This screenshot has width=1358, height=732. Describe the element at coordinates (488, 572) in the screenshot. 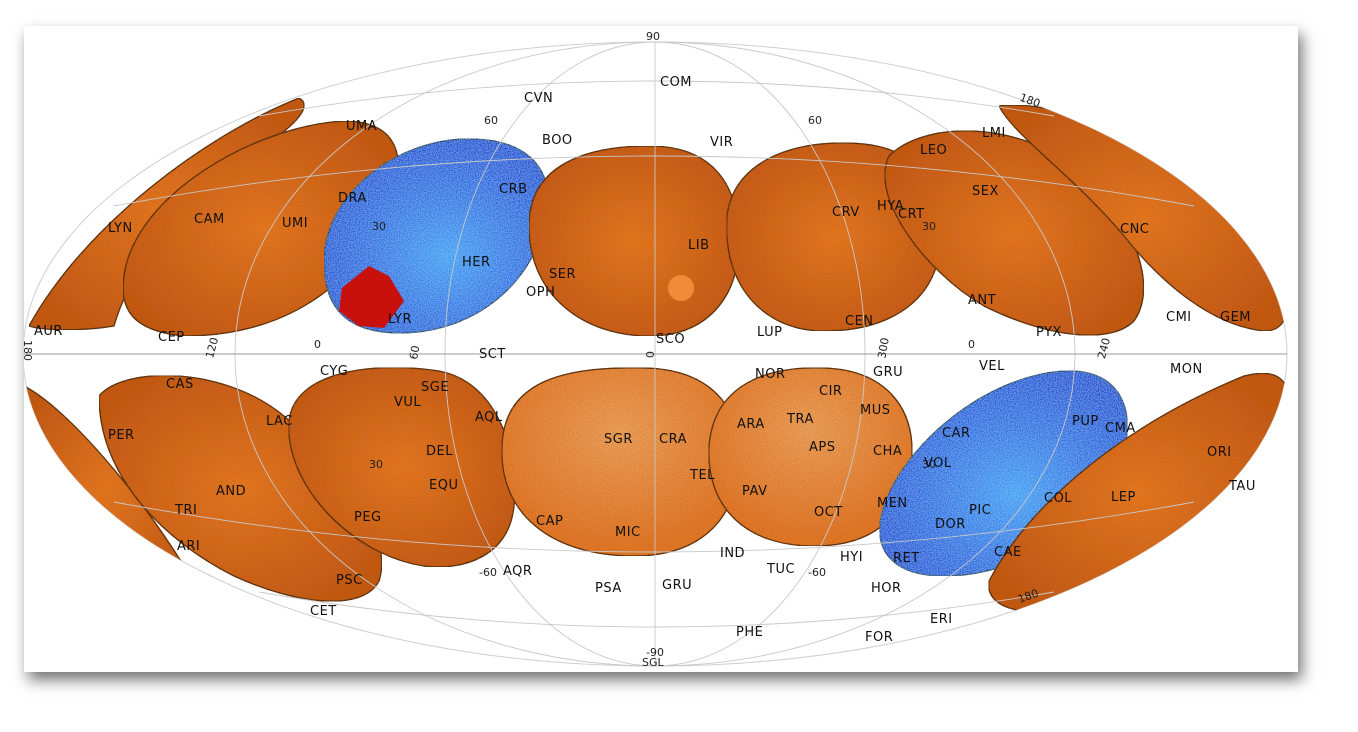

I see `tick-lat-m60-left: -60` at that location.